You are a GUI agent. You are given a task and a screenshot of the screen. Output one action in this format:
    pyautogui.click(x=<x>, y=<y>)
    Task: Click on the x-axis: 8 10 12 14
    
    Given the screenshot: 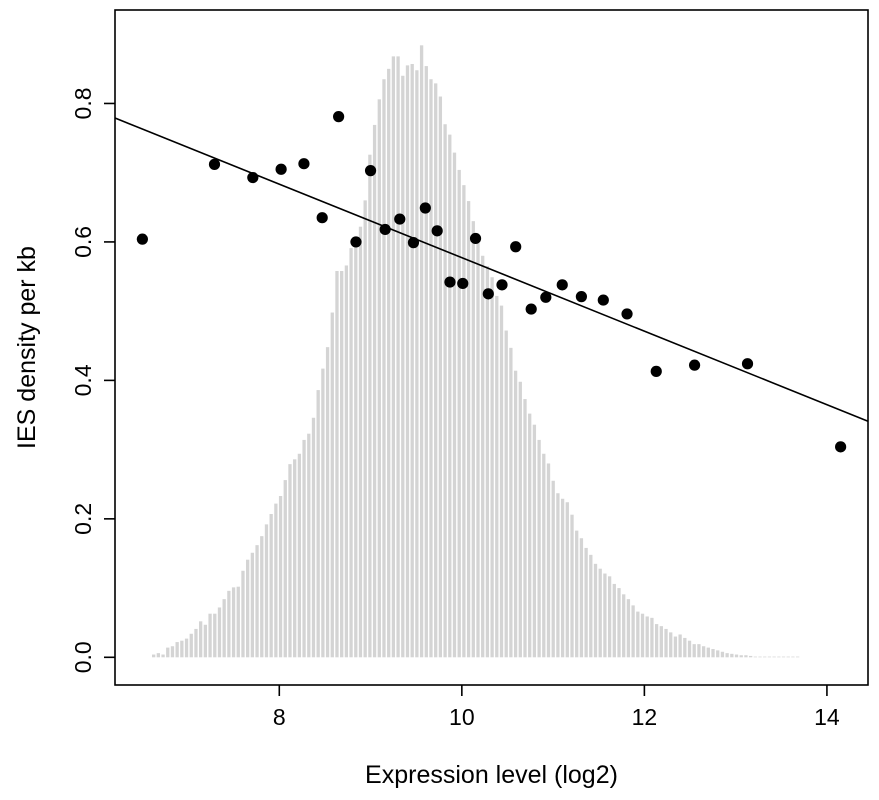 What is the action you would take?
    pyautogui.click(x=556, y=707)
    